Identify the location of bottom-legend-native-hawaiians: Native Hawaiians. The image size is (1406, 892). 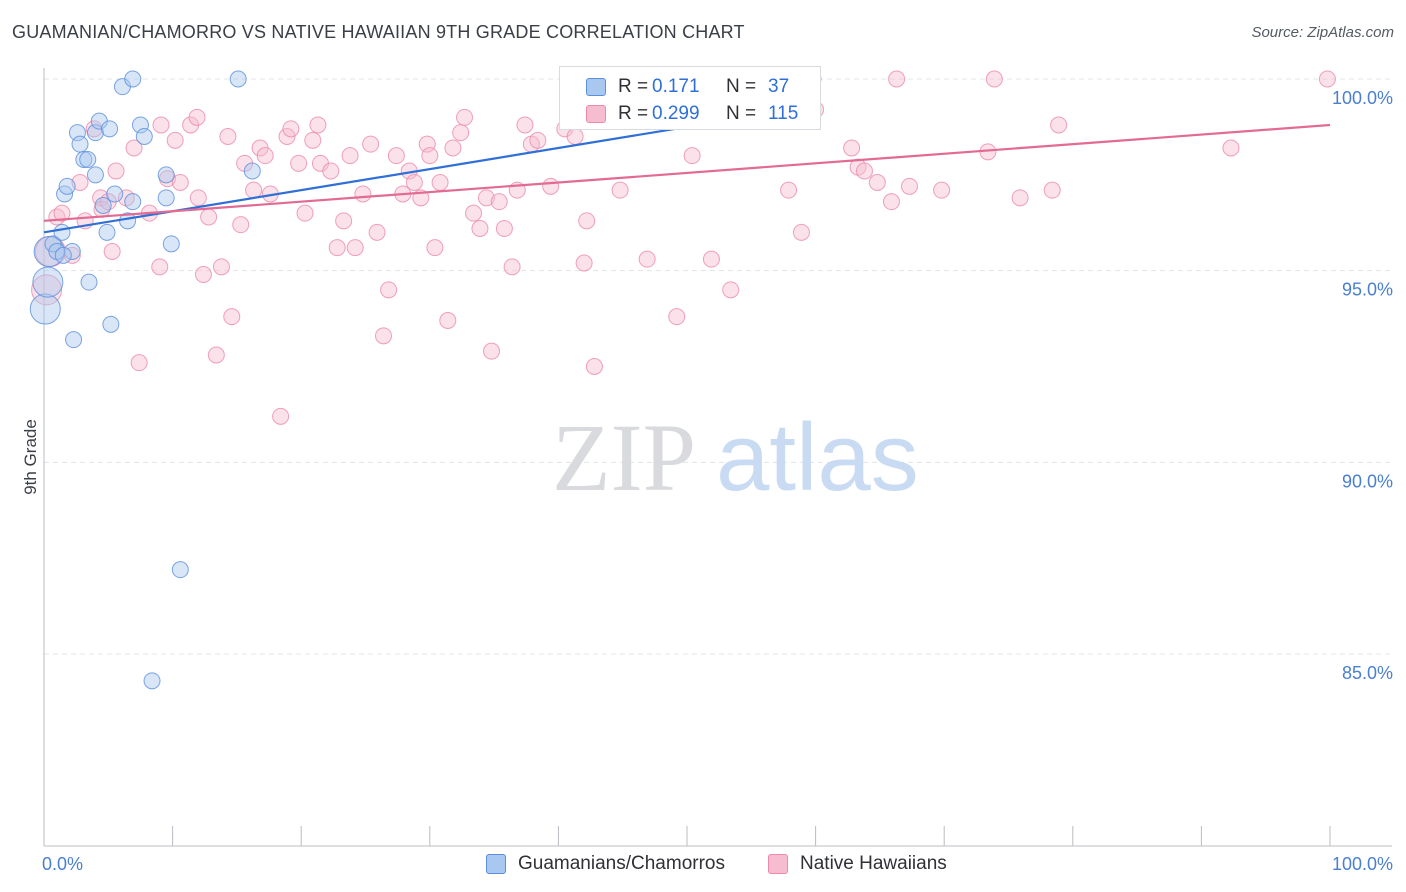
(878, 864).